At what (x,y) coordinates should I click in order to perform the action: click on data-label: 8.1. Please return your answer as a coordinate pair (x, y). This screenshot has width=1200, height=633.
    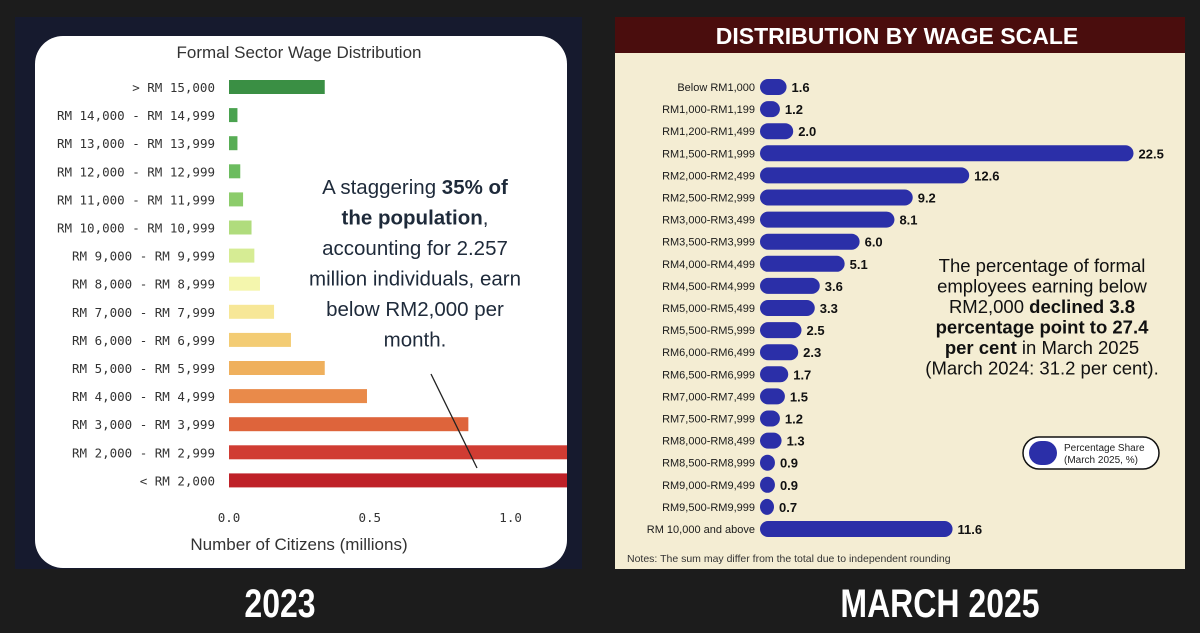
    Looking at the image, I should click on (908, 220).